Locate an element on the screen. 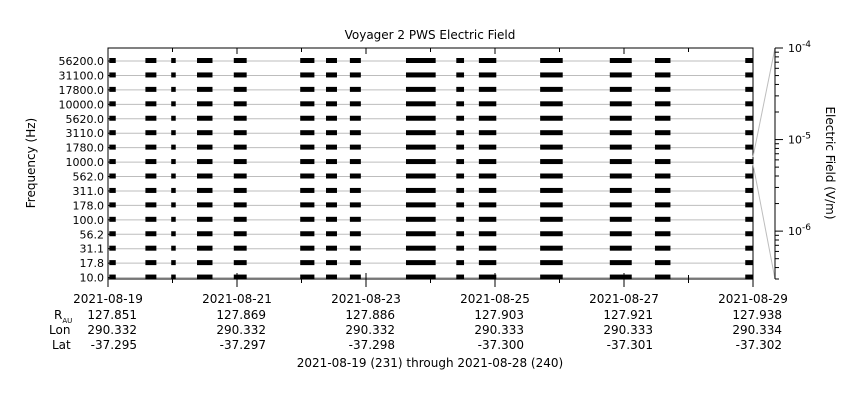  ephemeris-label-r: RAU is located at coordinates (63, 316).